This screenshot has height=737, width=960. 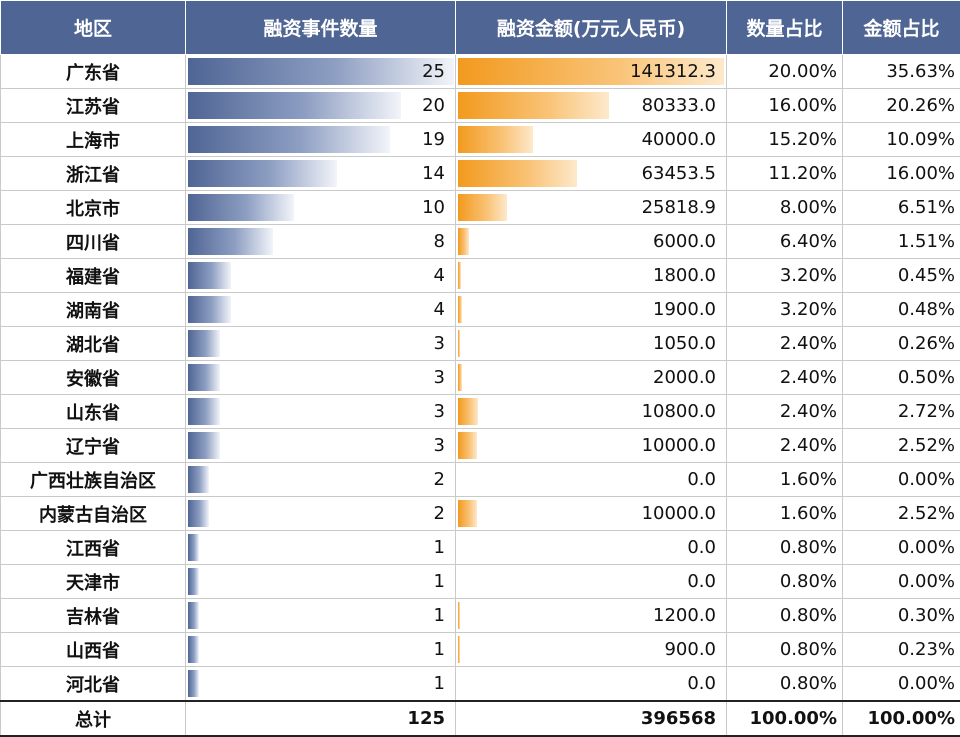 I want to click on amount-value: 1800.0, so click(x=684, y=275).